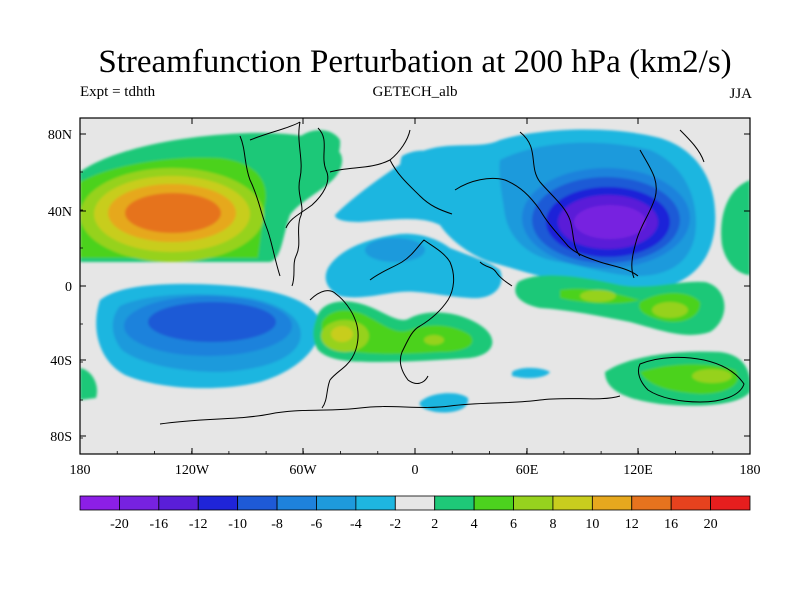  Describe the element at coordinates (89, 384) in the screenshot. I see `field-west-edge-high` at that location.